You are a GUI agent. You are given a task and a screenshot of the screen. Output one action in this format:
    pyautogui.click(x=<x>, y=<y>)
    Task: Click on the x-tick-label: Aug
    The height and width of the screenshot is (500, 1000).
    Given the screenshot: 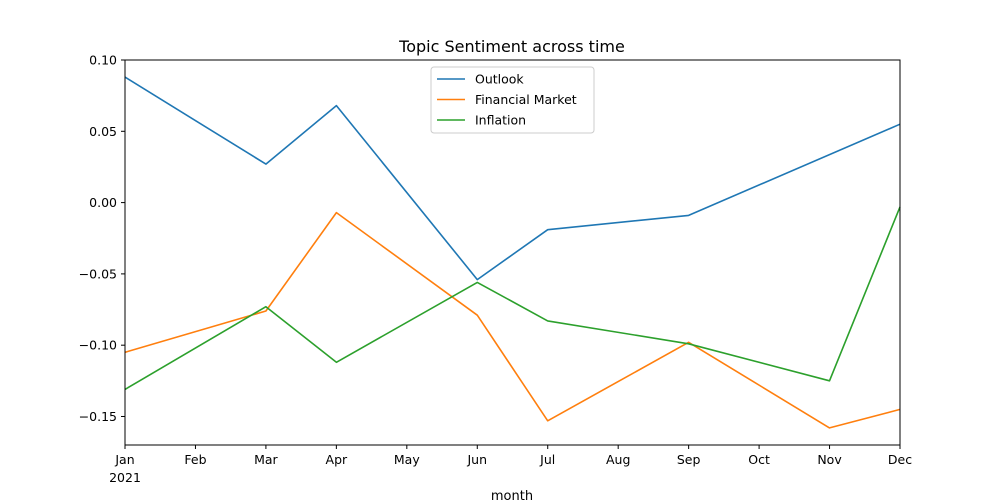 What is the action you would take?
    pyautogui.click(x=618, y=459)
    